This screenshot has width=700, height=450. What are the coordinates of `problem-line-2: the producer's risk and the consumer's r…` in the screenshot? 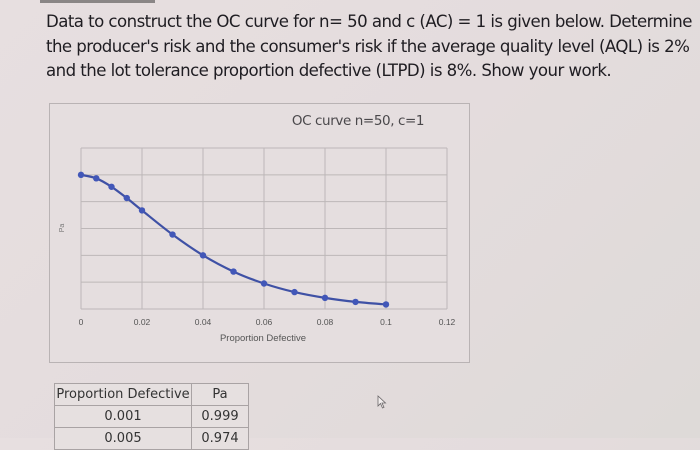 It's located at (368, 46).